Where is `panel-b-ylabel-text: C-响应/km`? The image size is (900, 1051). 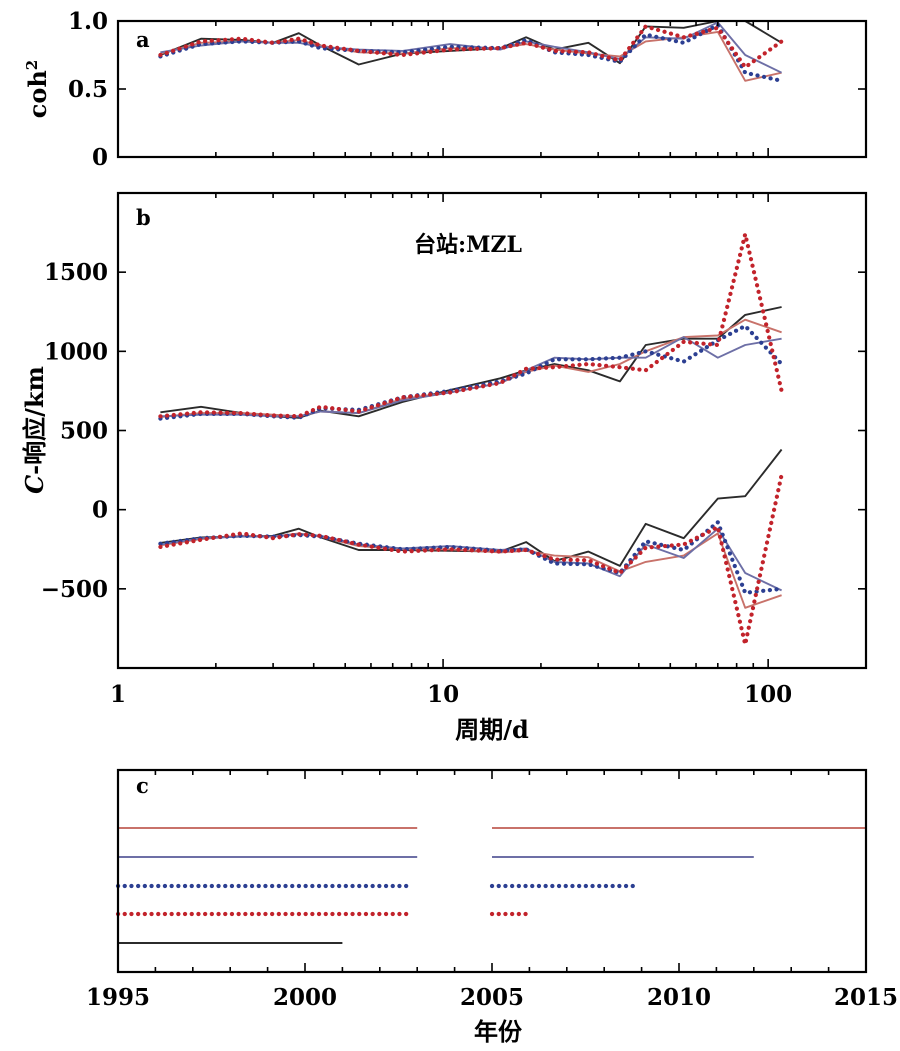 panel-b-ylabel-text: C-响应/km is located at coordinates (34, 430).